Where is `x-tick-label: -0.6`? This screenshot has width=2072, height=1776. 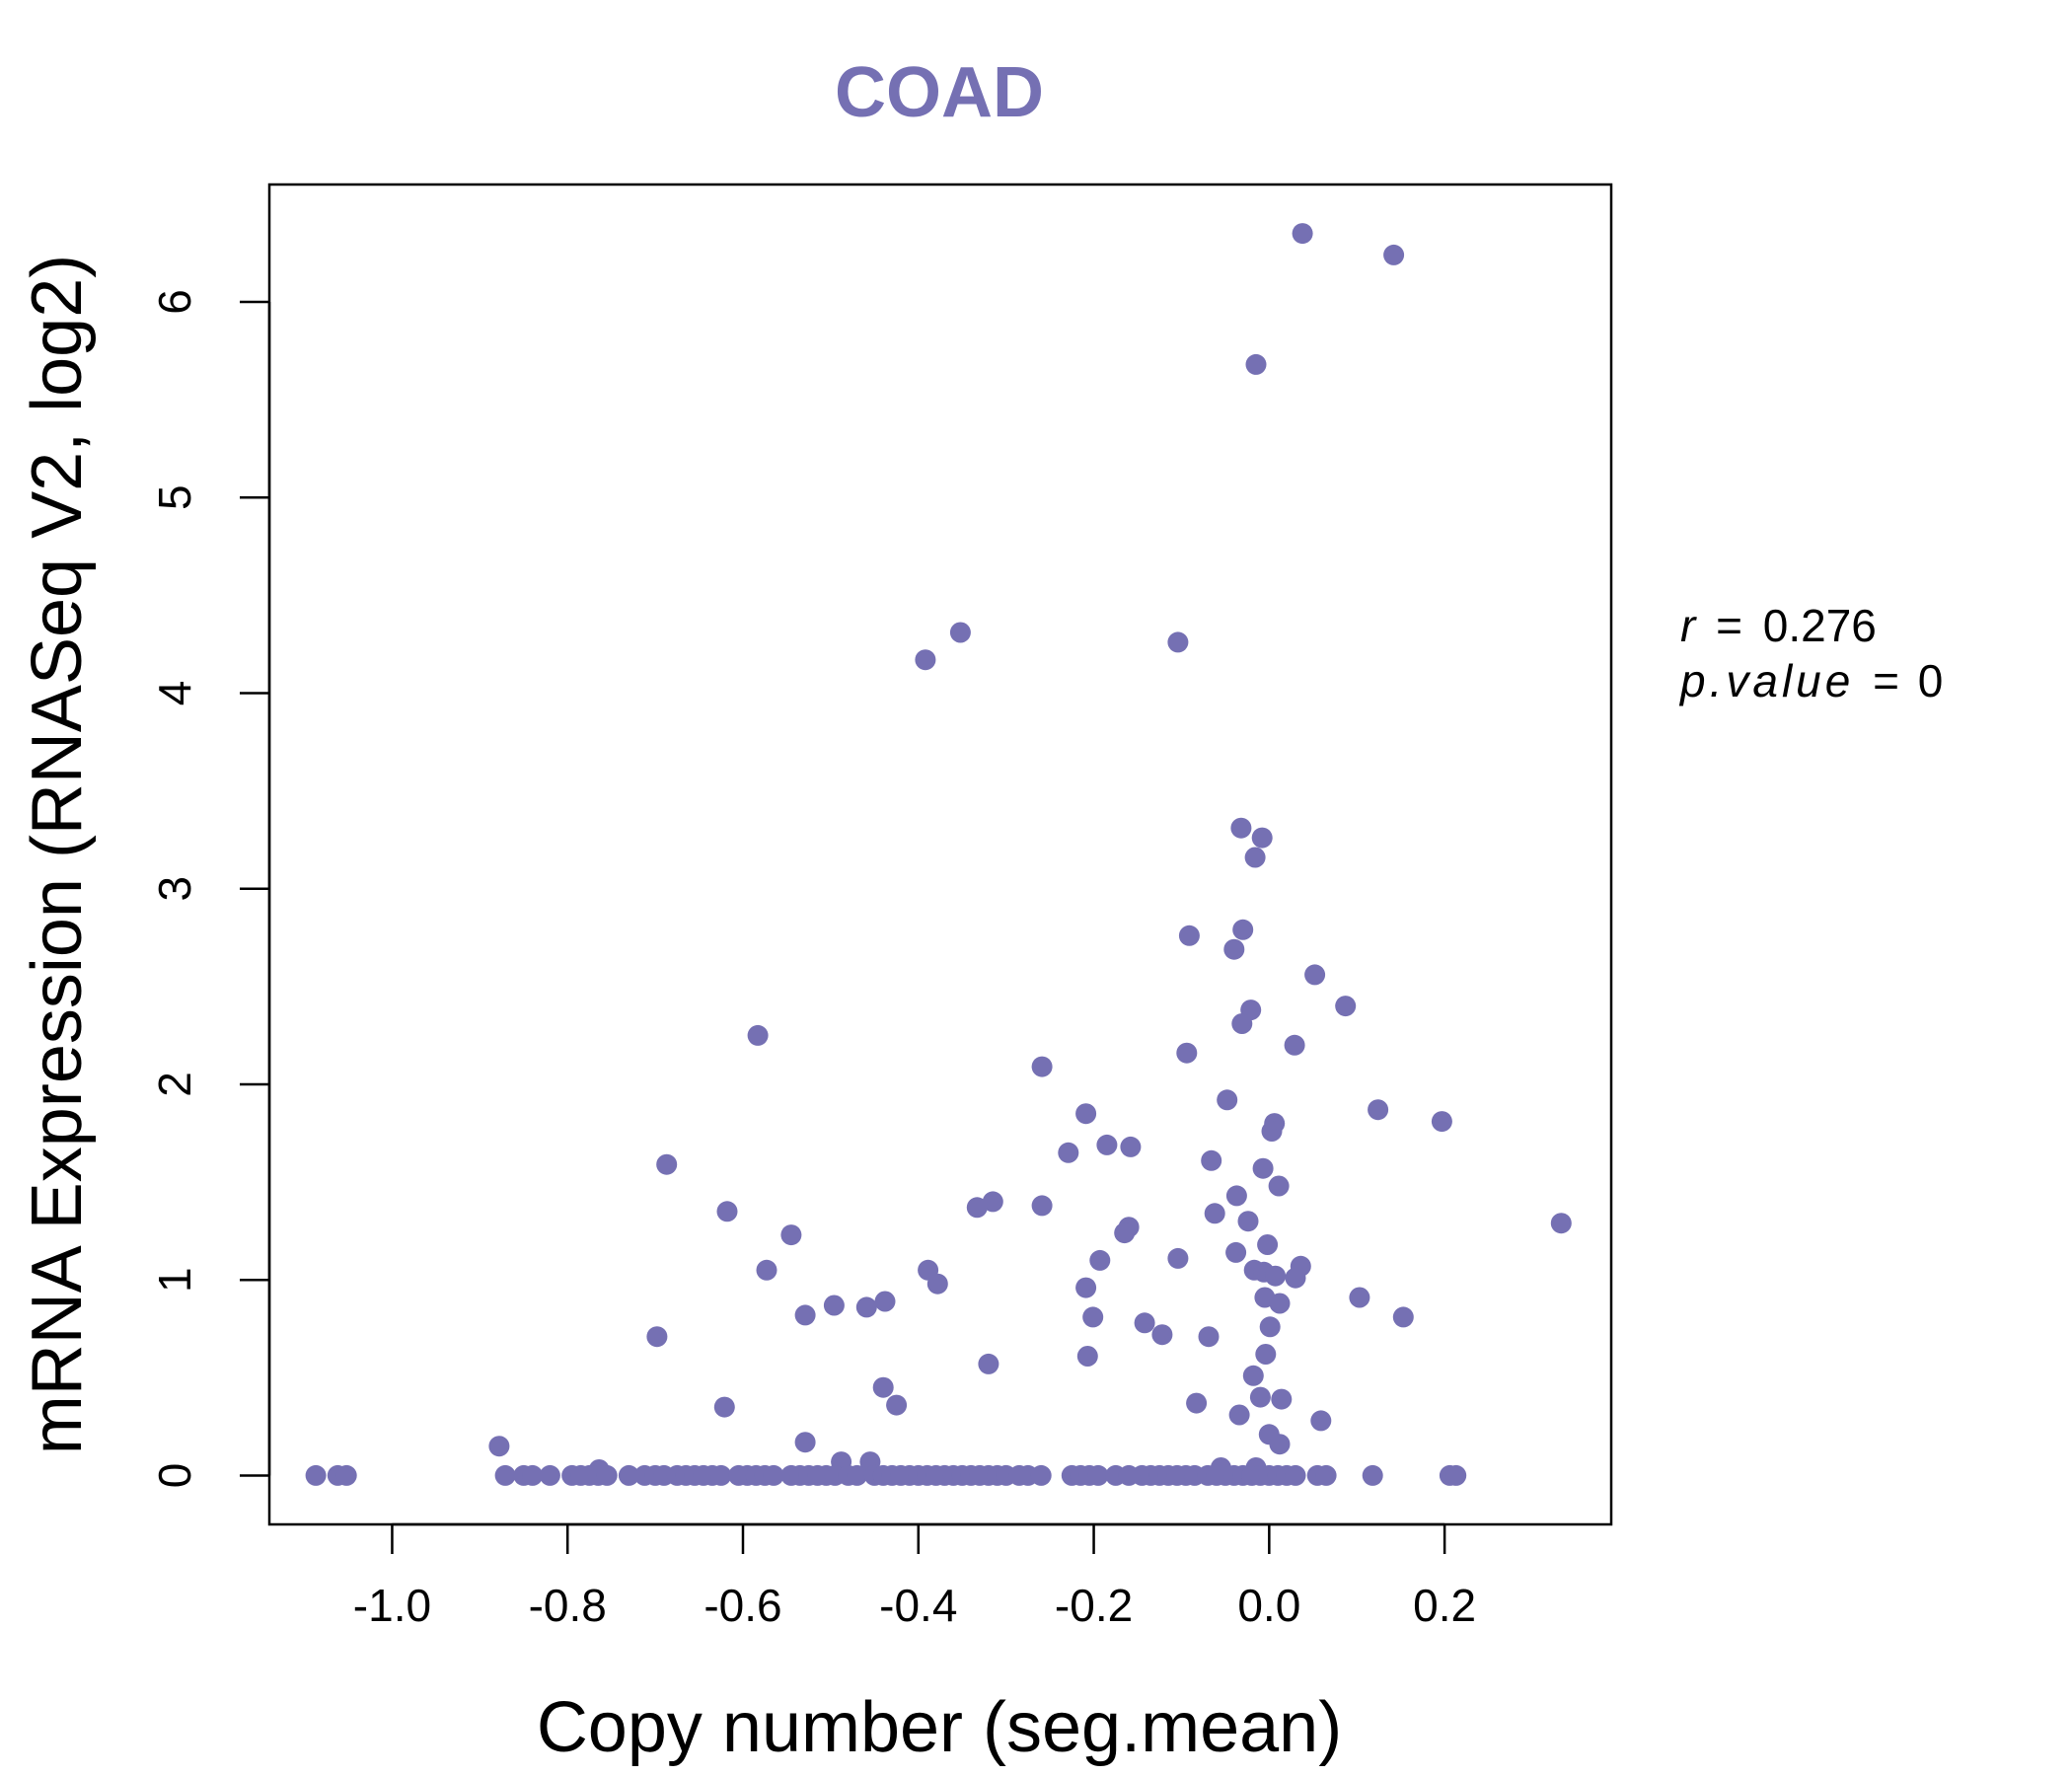
x-tick-label: -0.6 is located at coordinates (742, 1606).